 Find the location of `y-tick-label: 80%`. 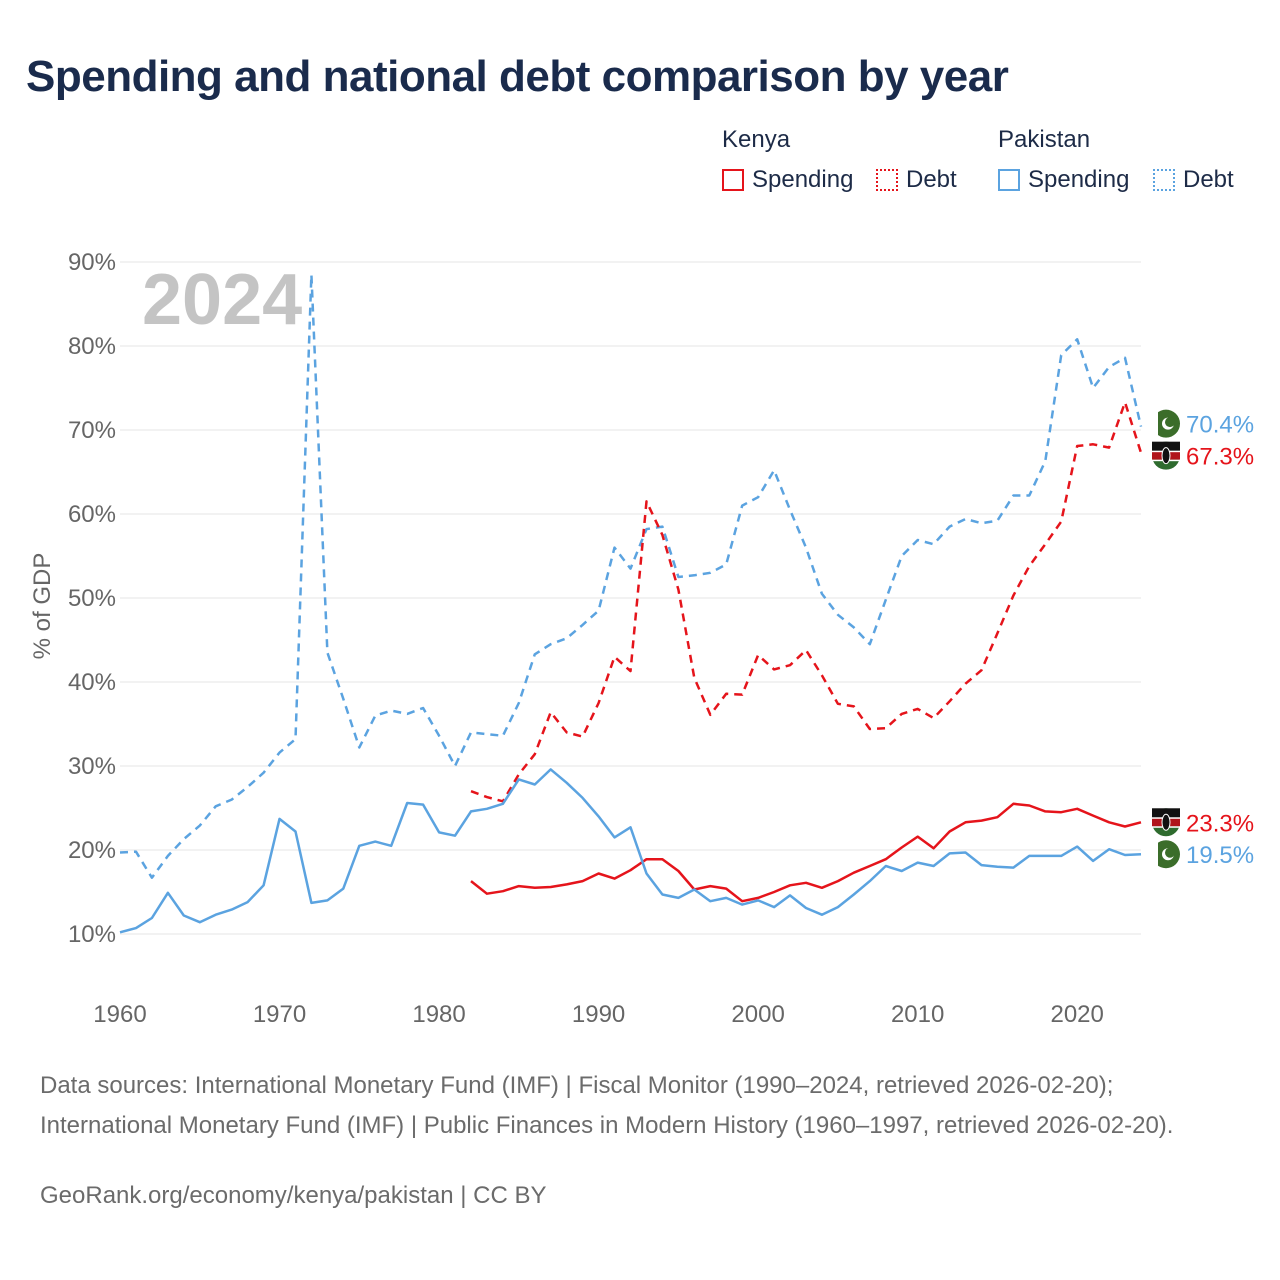

y-tick-label: 80% is located at coordinates (92, 346).